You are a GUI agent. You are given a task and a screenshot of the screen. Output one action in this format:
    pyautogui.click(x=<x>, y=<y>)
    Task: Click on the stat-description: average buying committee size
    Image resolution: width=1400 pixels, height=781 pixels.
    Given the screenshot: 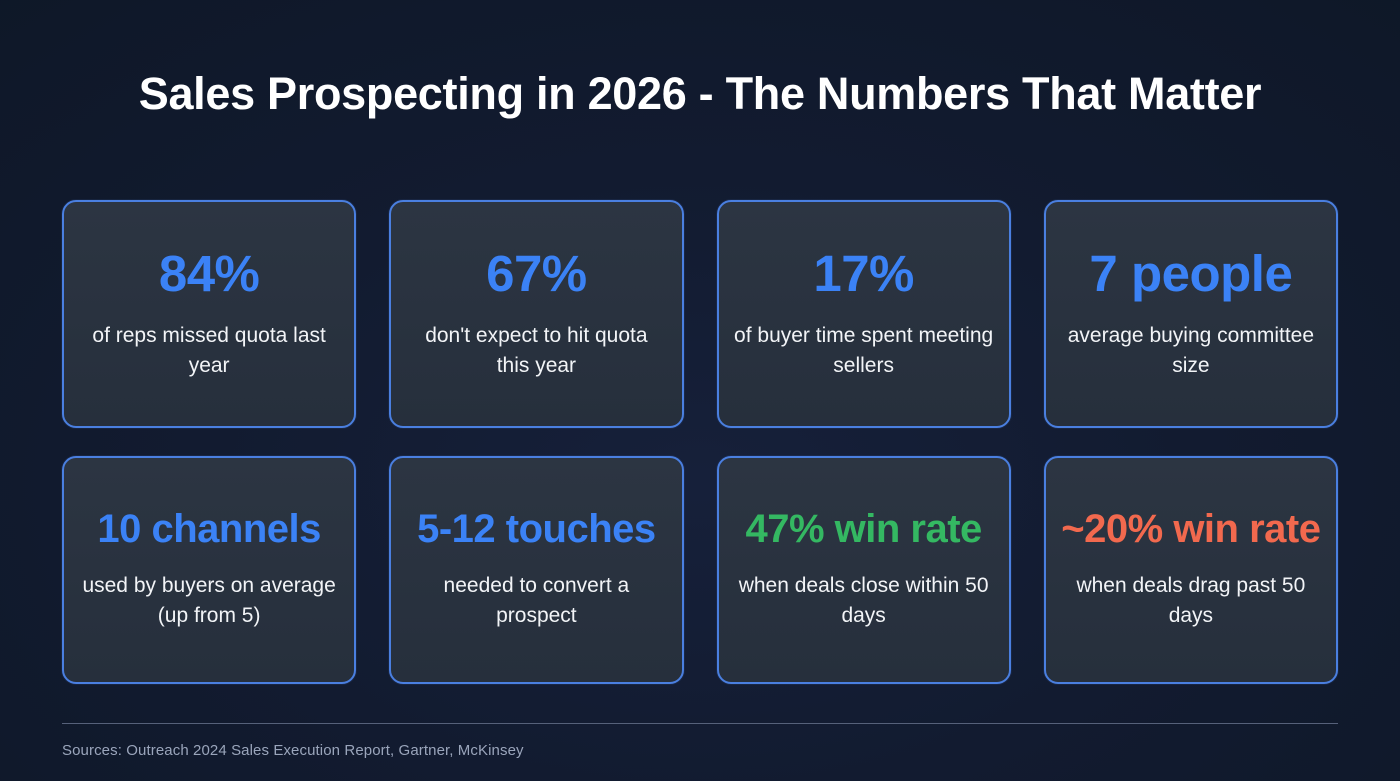 What is the action you would take?
    pyautogui.click(x=1191, y=350)
    